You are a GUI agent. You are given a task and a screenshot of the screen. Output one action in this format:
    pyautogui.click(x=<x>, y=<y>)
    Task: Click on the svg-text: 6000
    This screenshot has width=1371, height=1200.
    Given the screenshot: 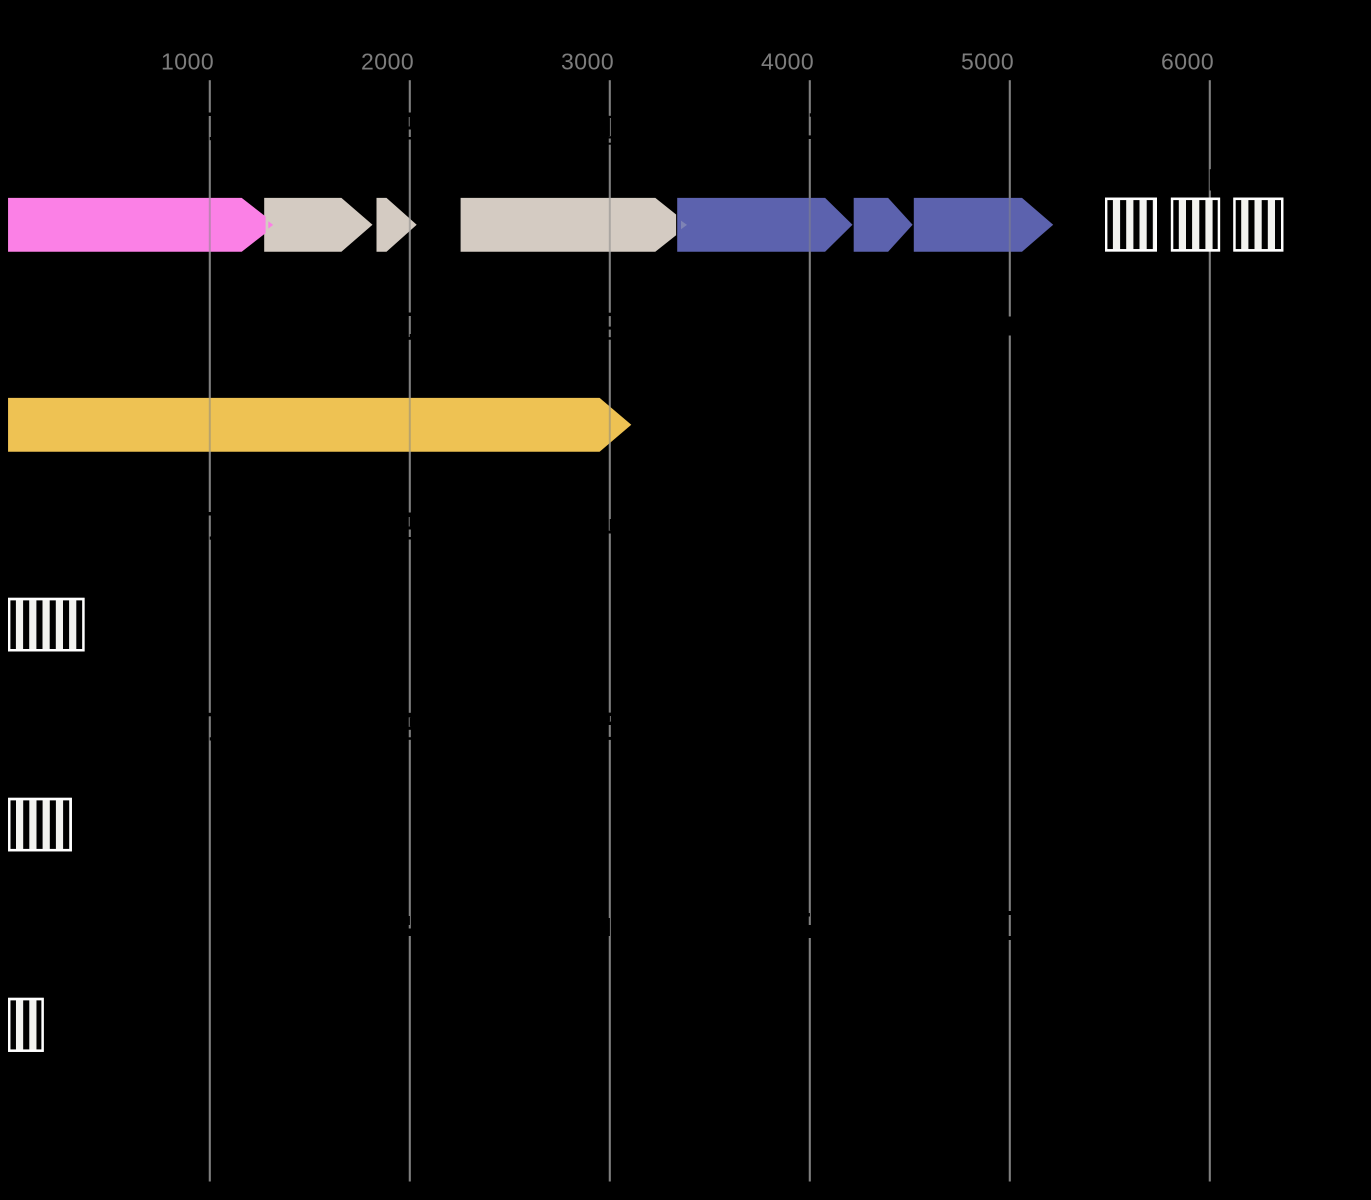 What is the action you would take?
    pyautogui.click(x=1187, y=62)
    